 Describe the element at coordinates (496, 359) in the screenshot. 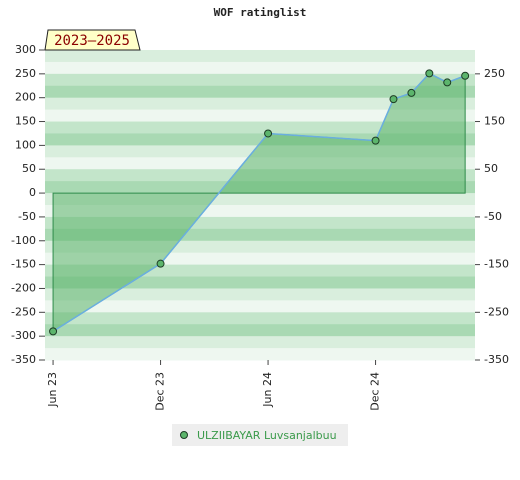

I see `y2-tick-label: -350` at that location.